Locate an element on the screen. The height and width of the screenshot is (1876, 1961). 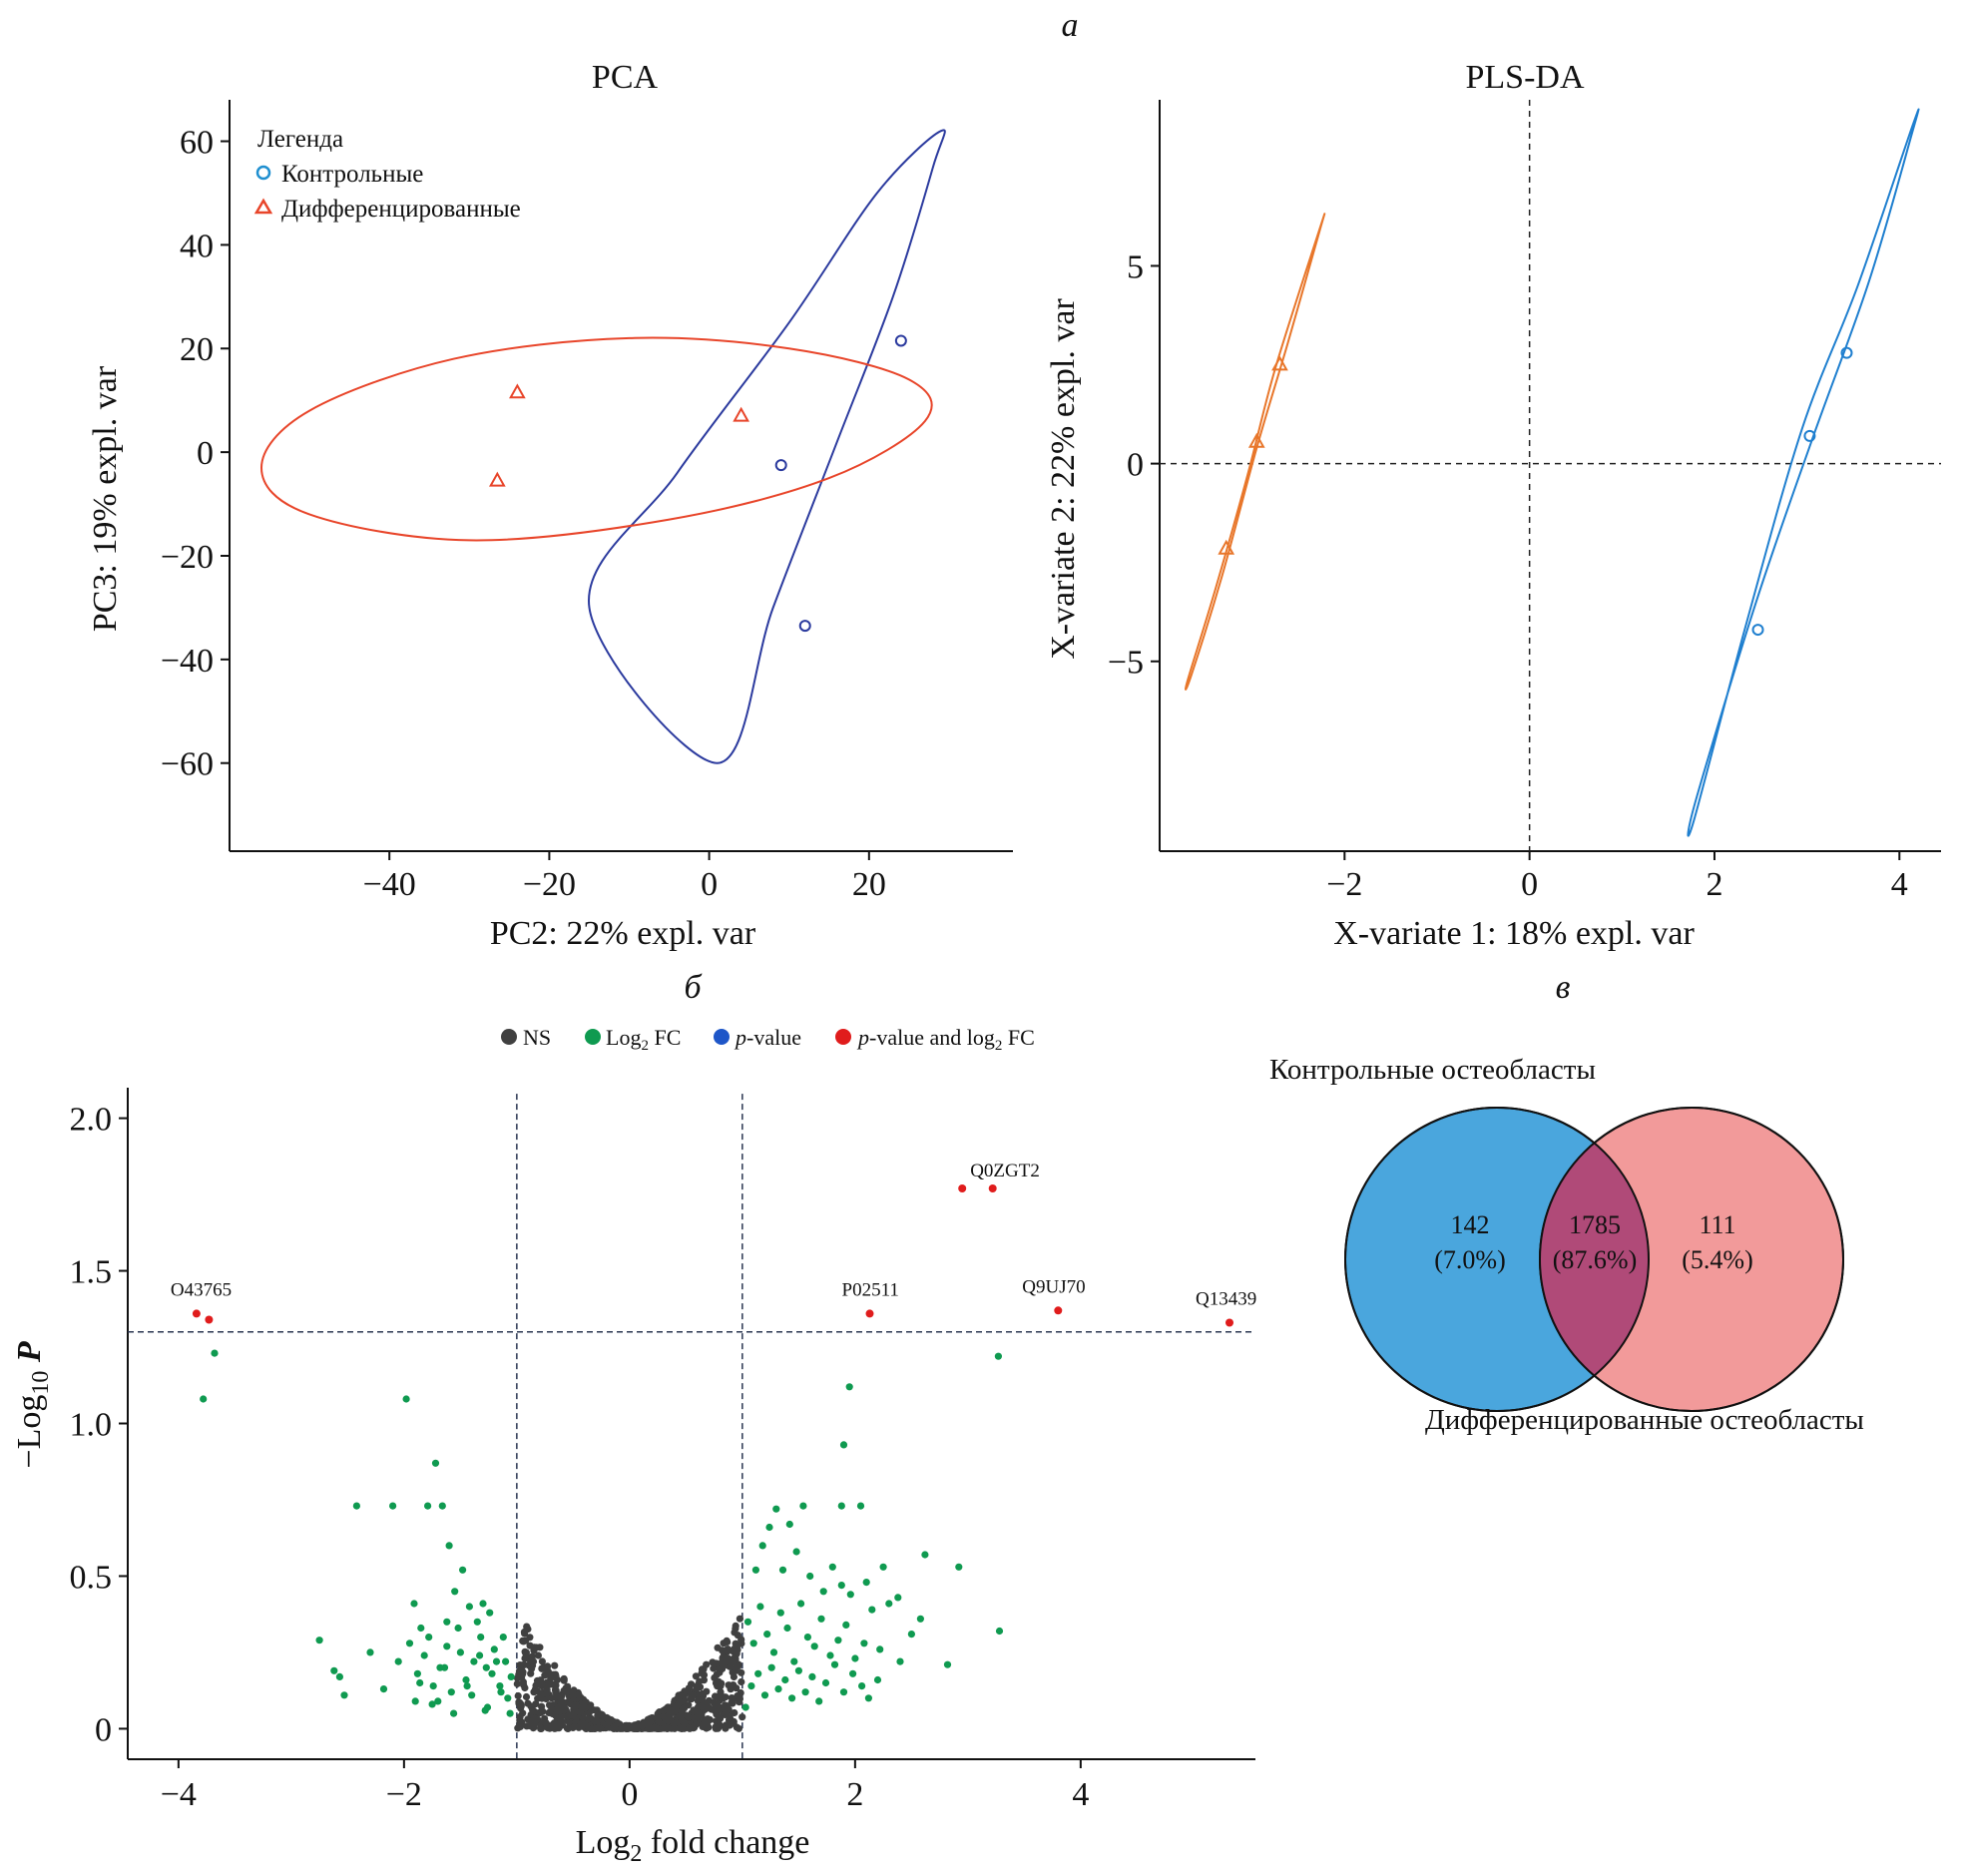
volcano-point-label: Q9UJ70 is located at coordinates (1053, 1286).